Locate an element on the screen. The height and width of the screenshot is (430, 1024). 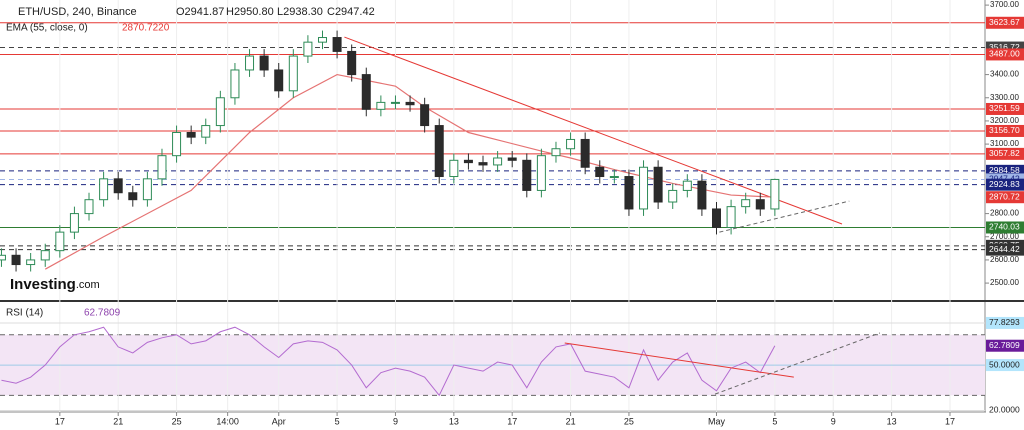
level-label: 3057.82 is located at coordinates (1004, 153).